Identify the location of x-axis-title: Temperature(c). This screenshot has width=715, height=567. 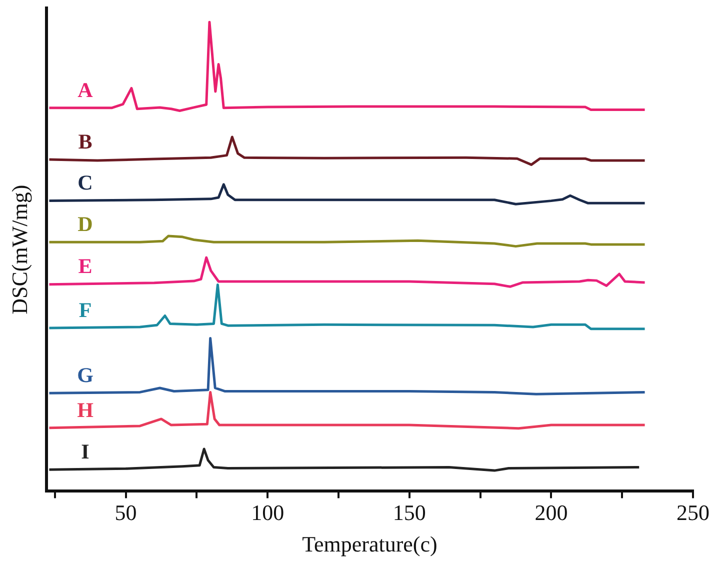
(370, 544).